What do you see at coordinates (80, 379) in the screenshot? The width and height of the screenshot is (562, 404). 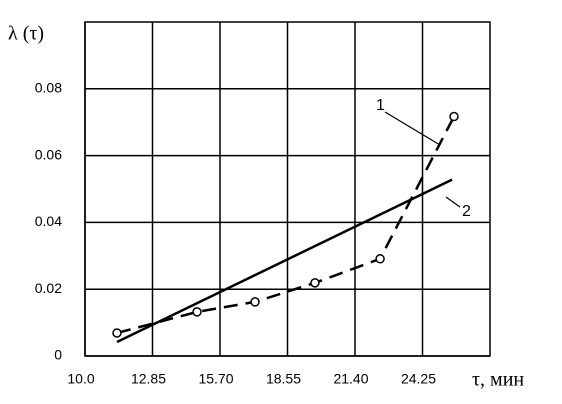 I see `x-tick-label: 10.0` at bounding box center [80, 379].